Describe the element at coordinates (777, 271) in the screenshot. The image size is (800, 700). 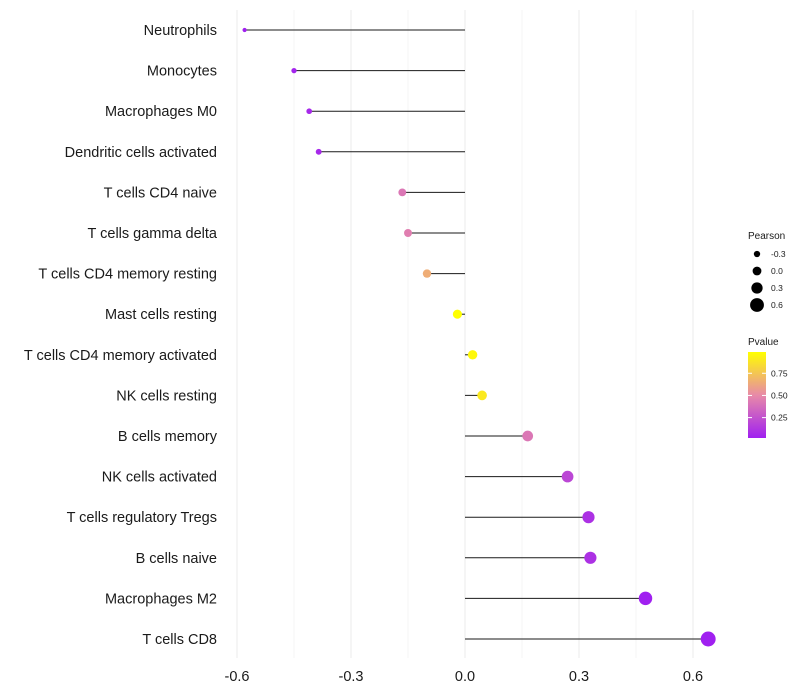
I see `pearson-legend-label: 0.0` at that location.